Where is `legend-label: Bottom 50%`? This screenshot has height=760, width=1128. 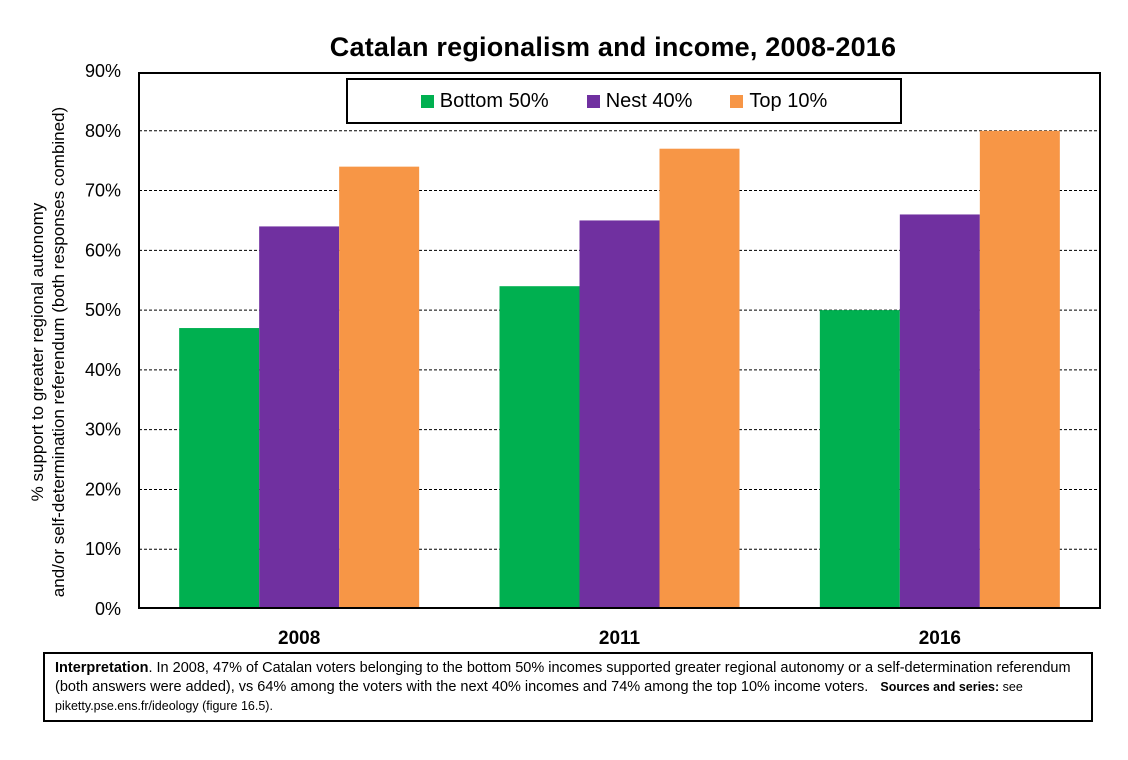
legend-label: Bottom 50% is located at coordinates (494, 100).